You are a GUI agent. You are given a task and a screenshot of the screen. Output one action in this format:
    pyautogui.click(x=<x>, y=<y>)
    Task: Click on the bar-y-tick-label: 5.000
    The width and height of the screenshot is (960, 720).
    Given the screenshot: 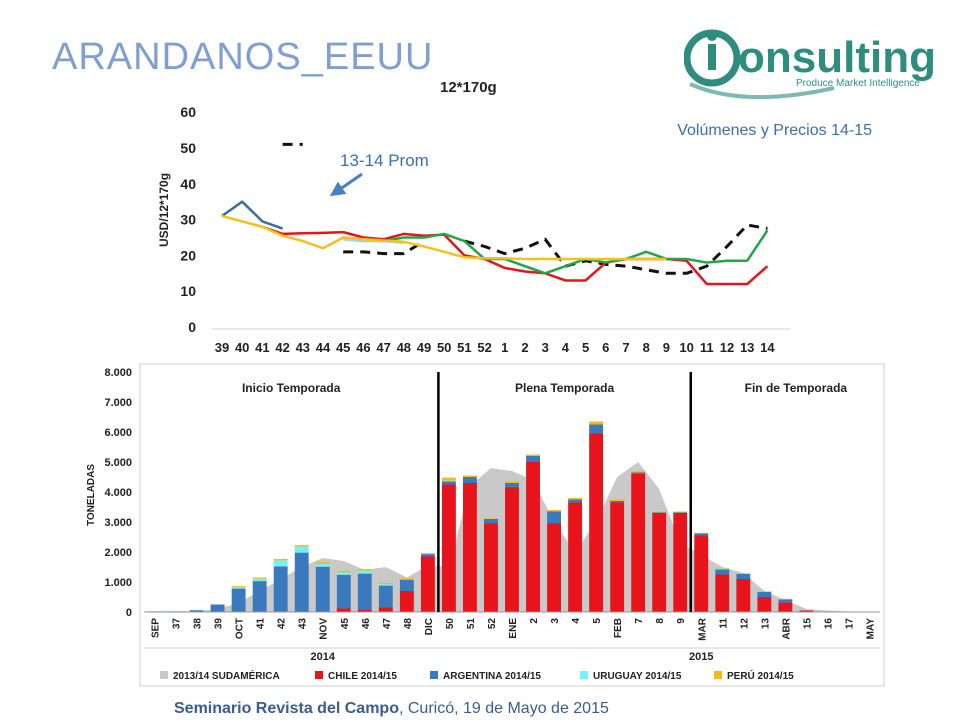 What is the action you would take?
    pyautogui.click(x=118, y=463)
    